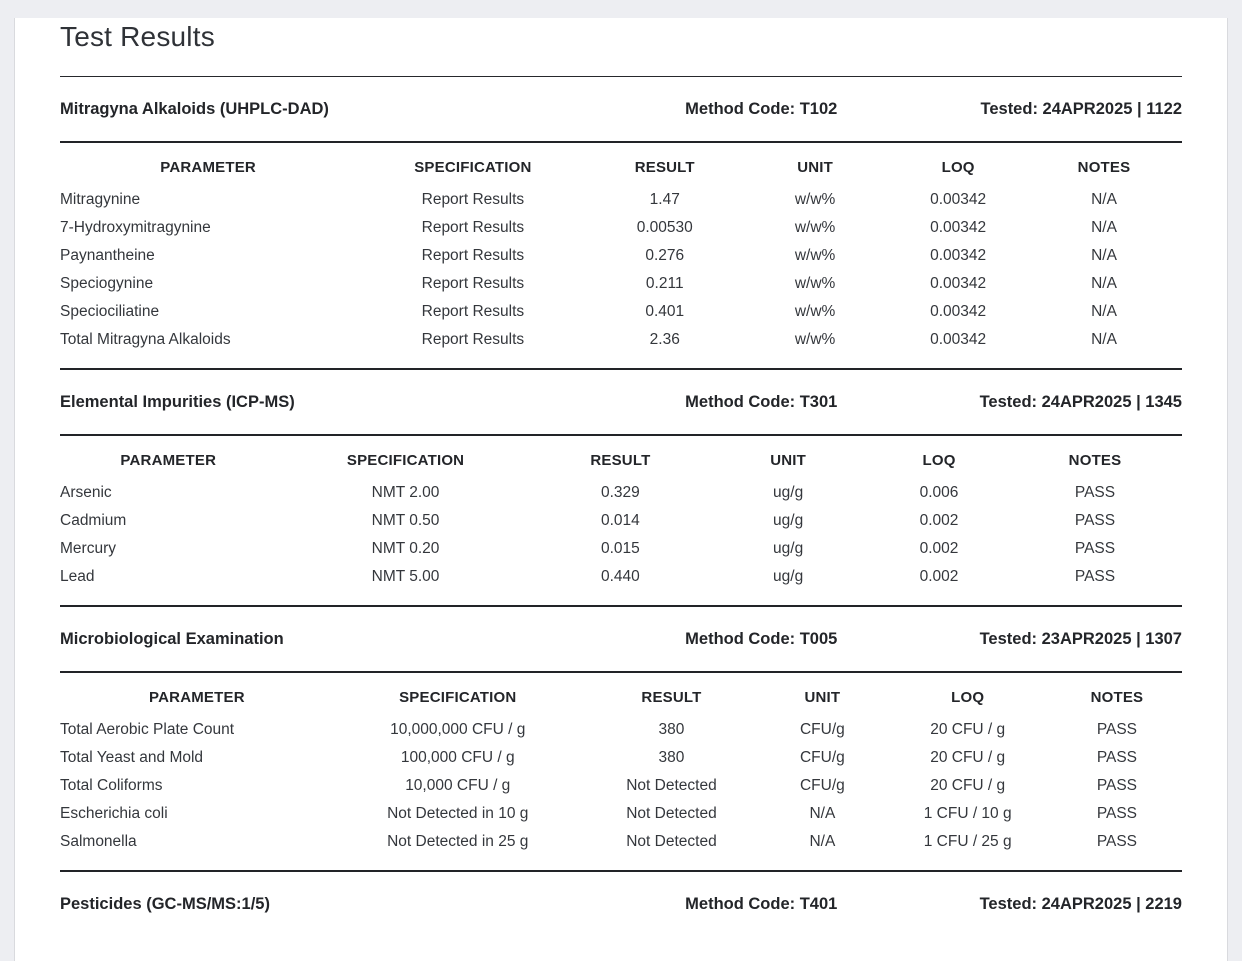 The width and height of the screenshot is (1242, 961). What do you see at coordinates (107, 255) in the screenshot?
I see `cell-parameter: Paynantheine` at bounding box center [107, 255].